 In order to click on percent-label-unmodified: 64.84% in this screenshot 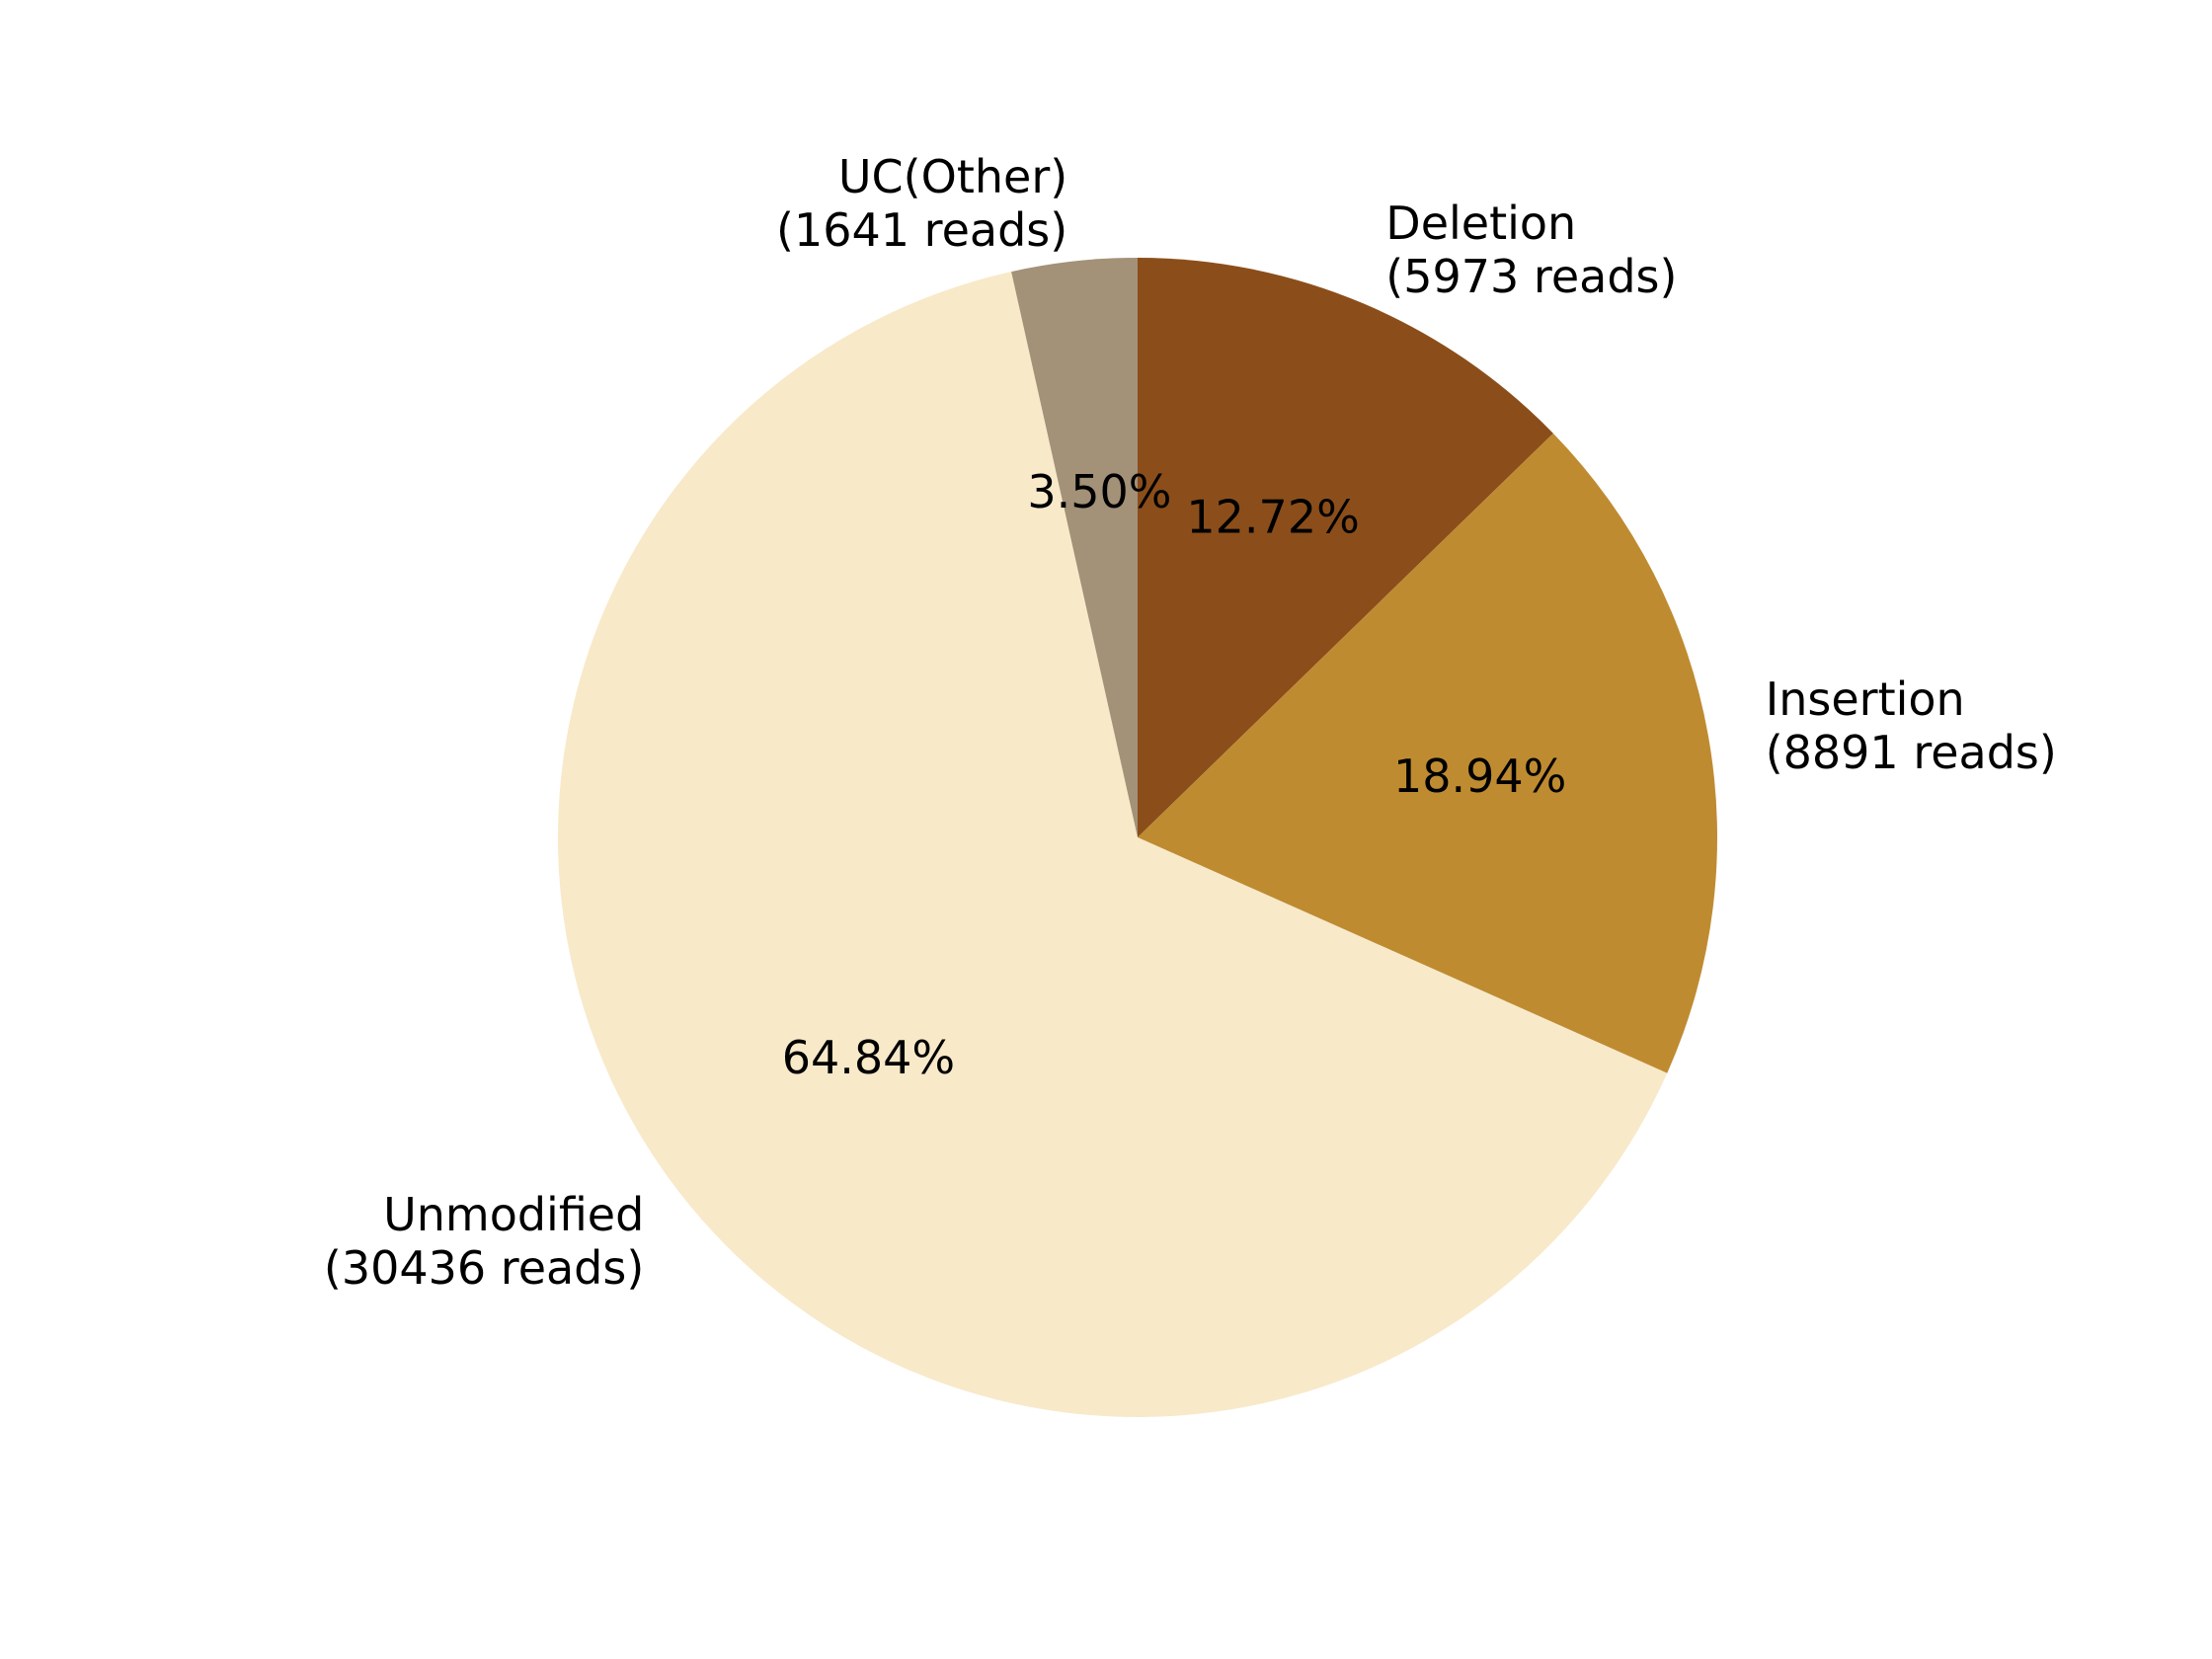, I will do `click(868, 1057)`.